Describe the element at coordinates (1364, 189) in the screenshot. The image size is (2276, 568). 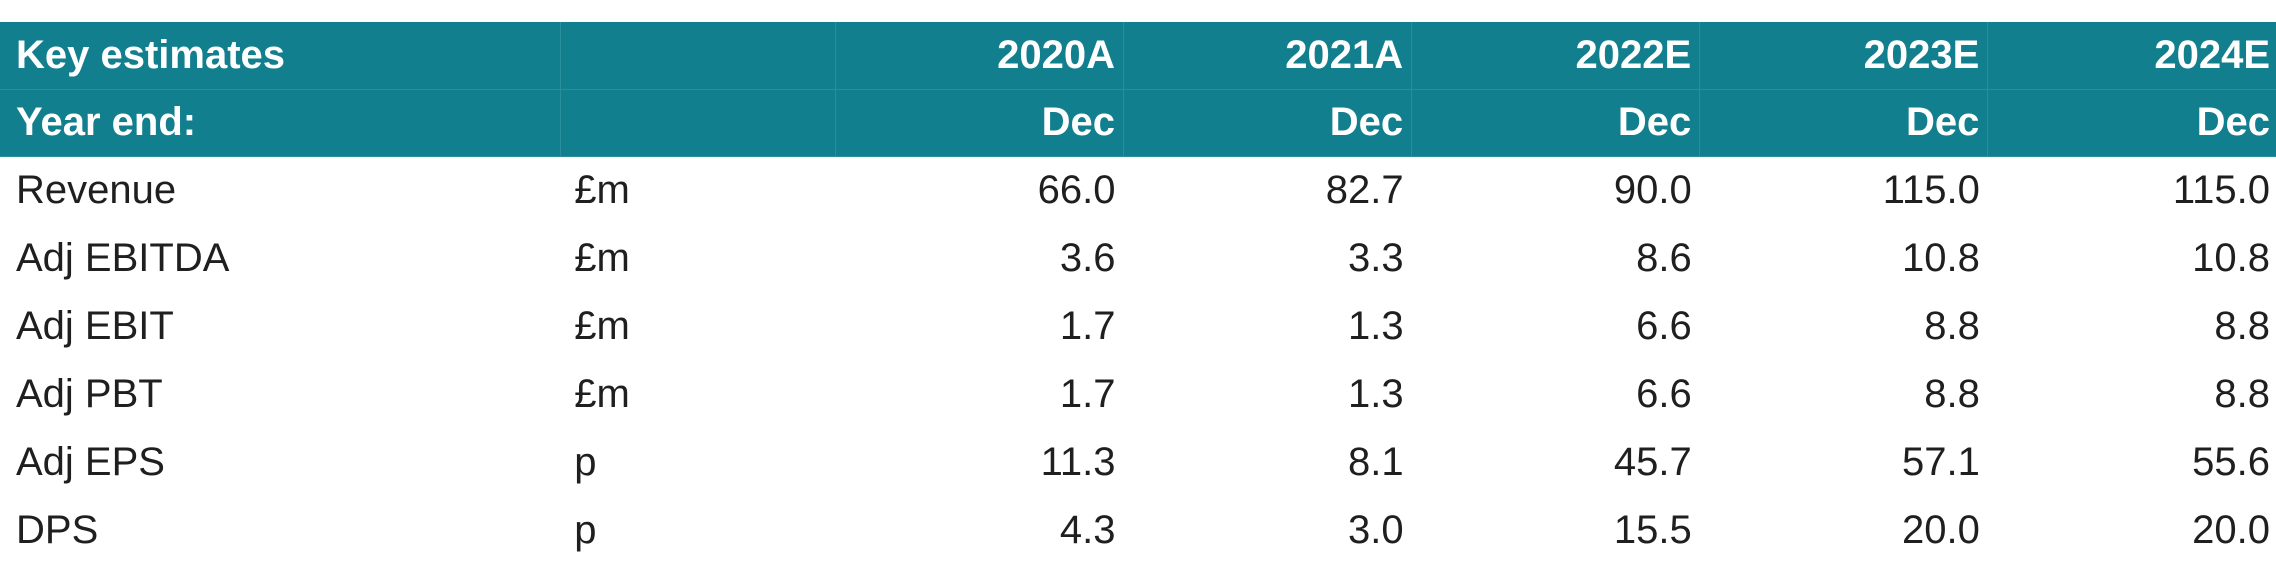
I see `cell-value: 82.7` at that location.